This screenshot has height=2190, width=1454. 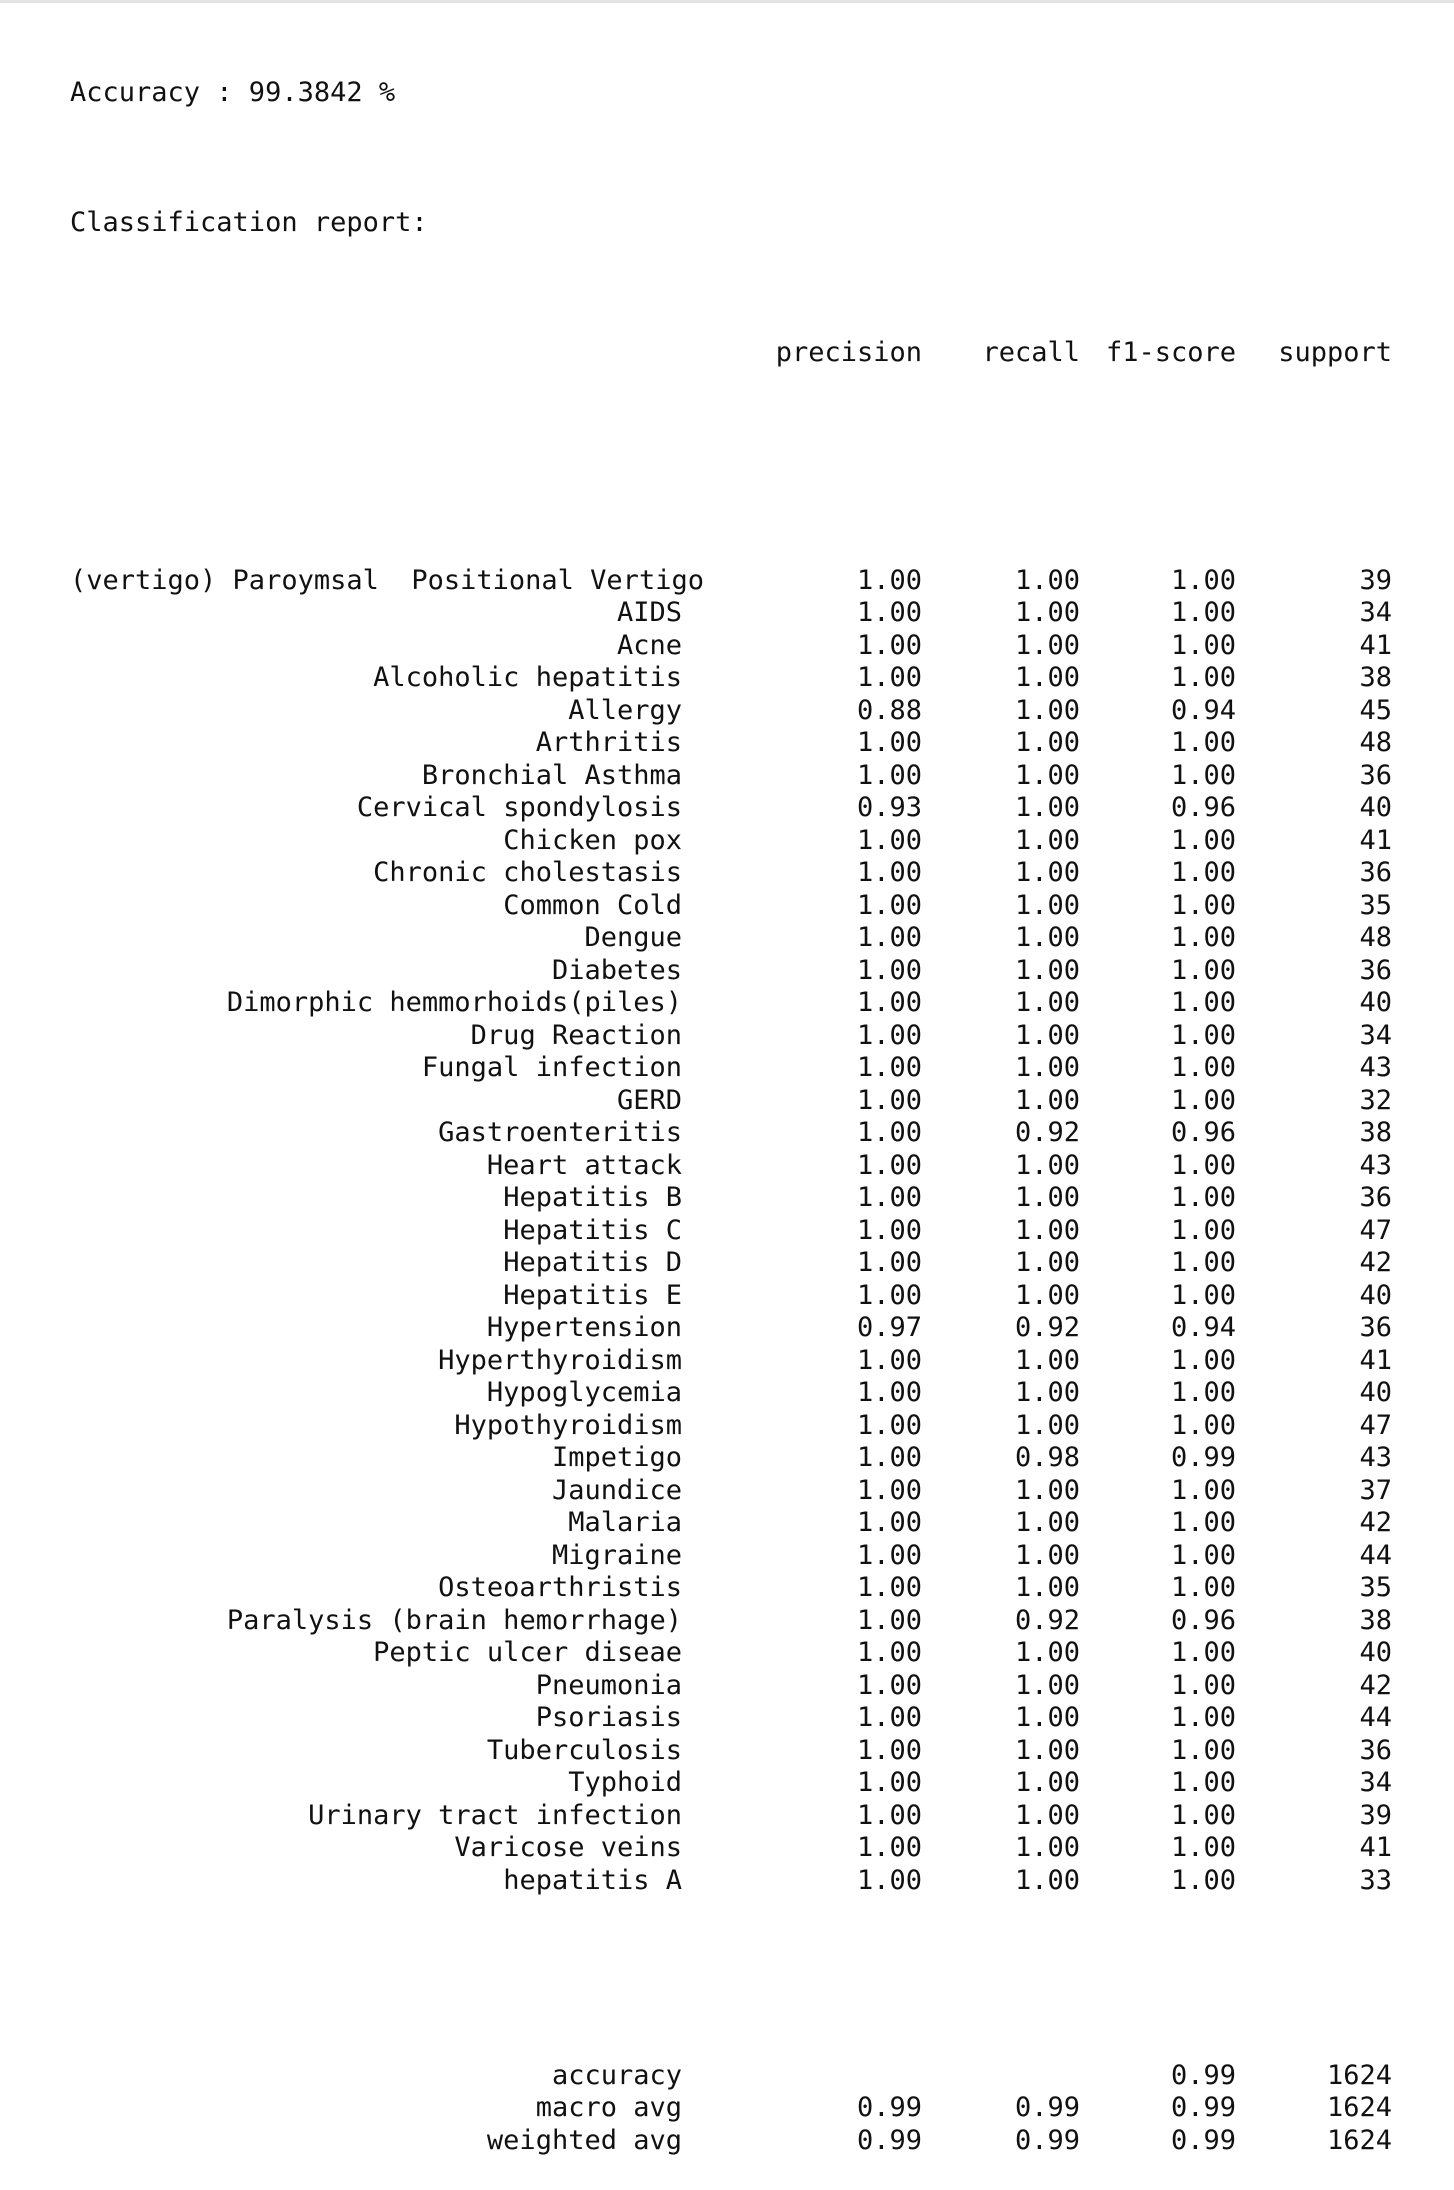 I want to click on table-row: Hypothyroidism 1.00 1.00 1.00 47, so click(x=735, y=1426).